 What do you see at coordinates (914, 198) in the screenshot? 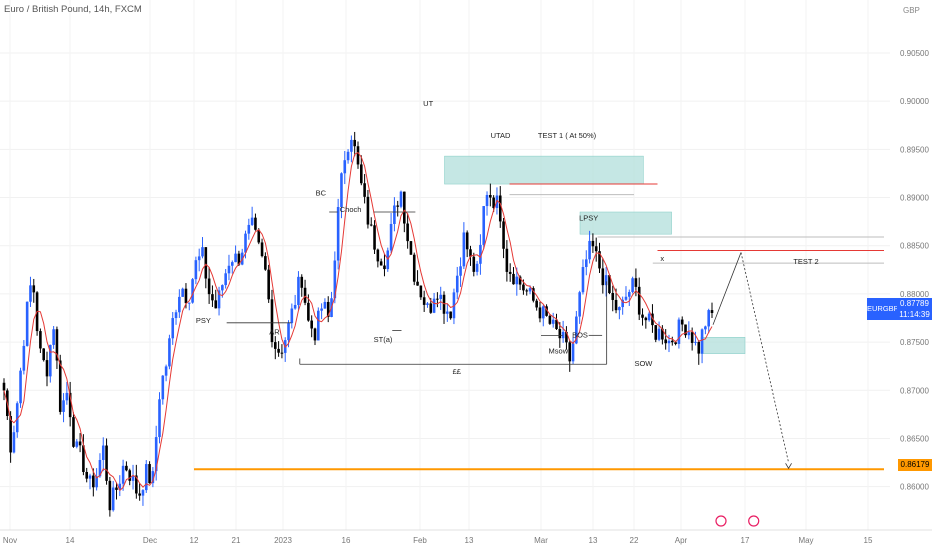
I see `y-tick-label: 0.89000` at bounding box center [914, 198].